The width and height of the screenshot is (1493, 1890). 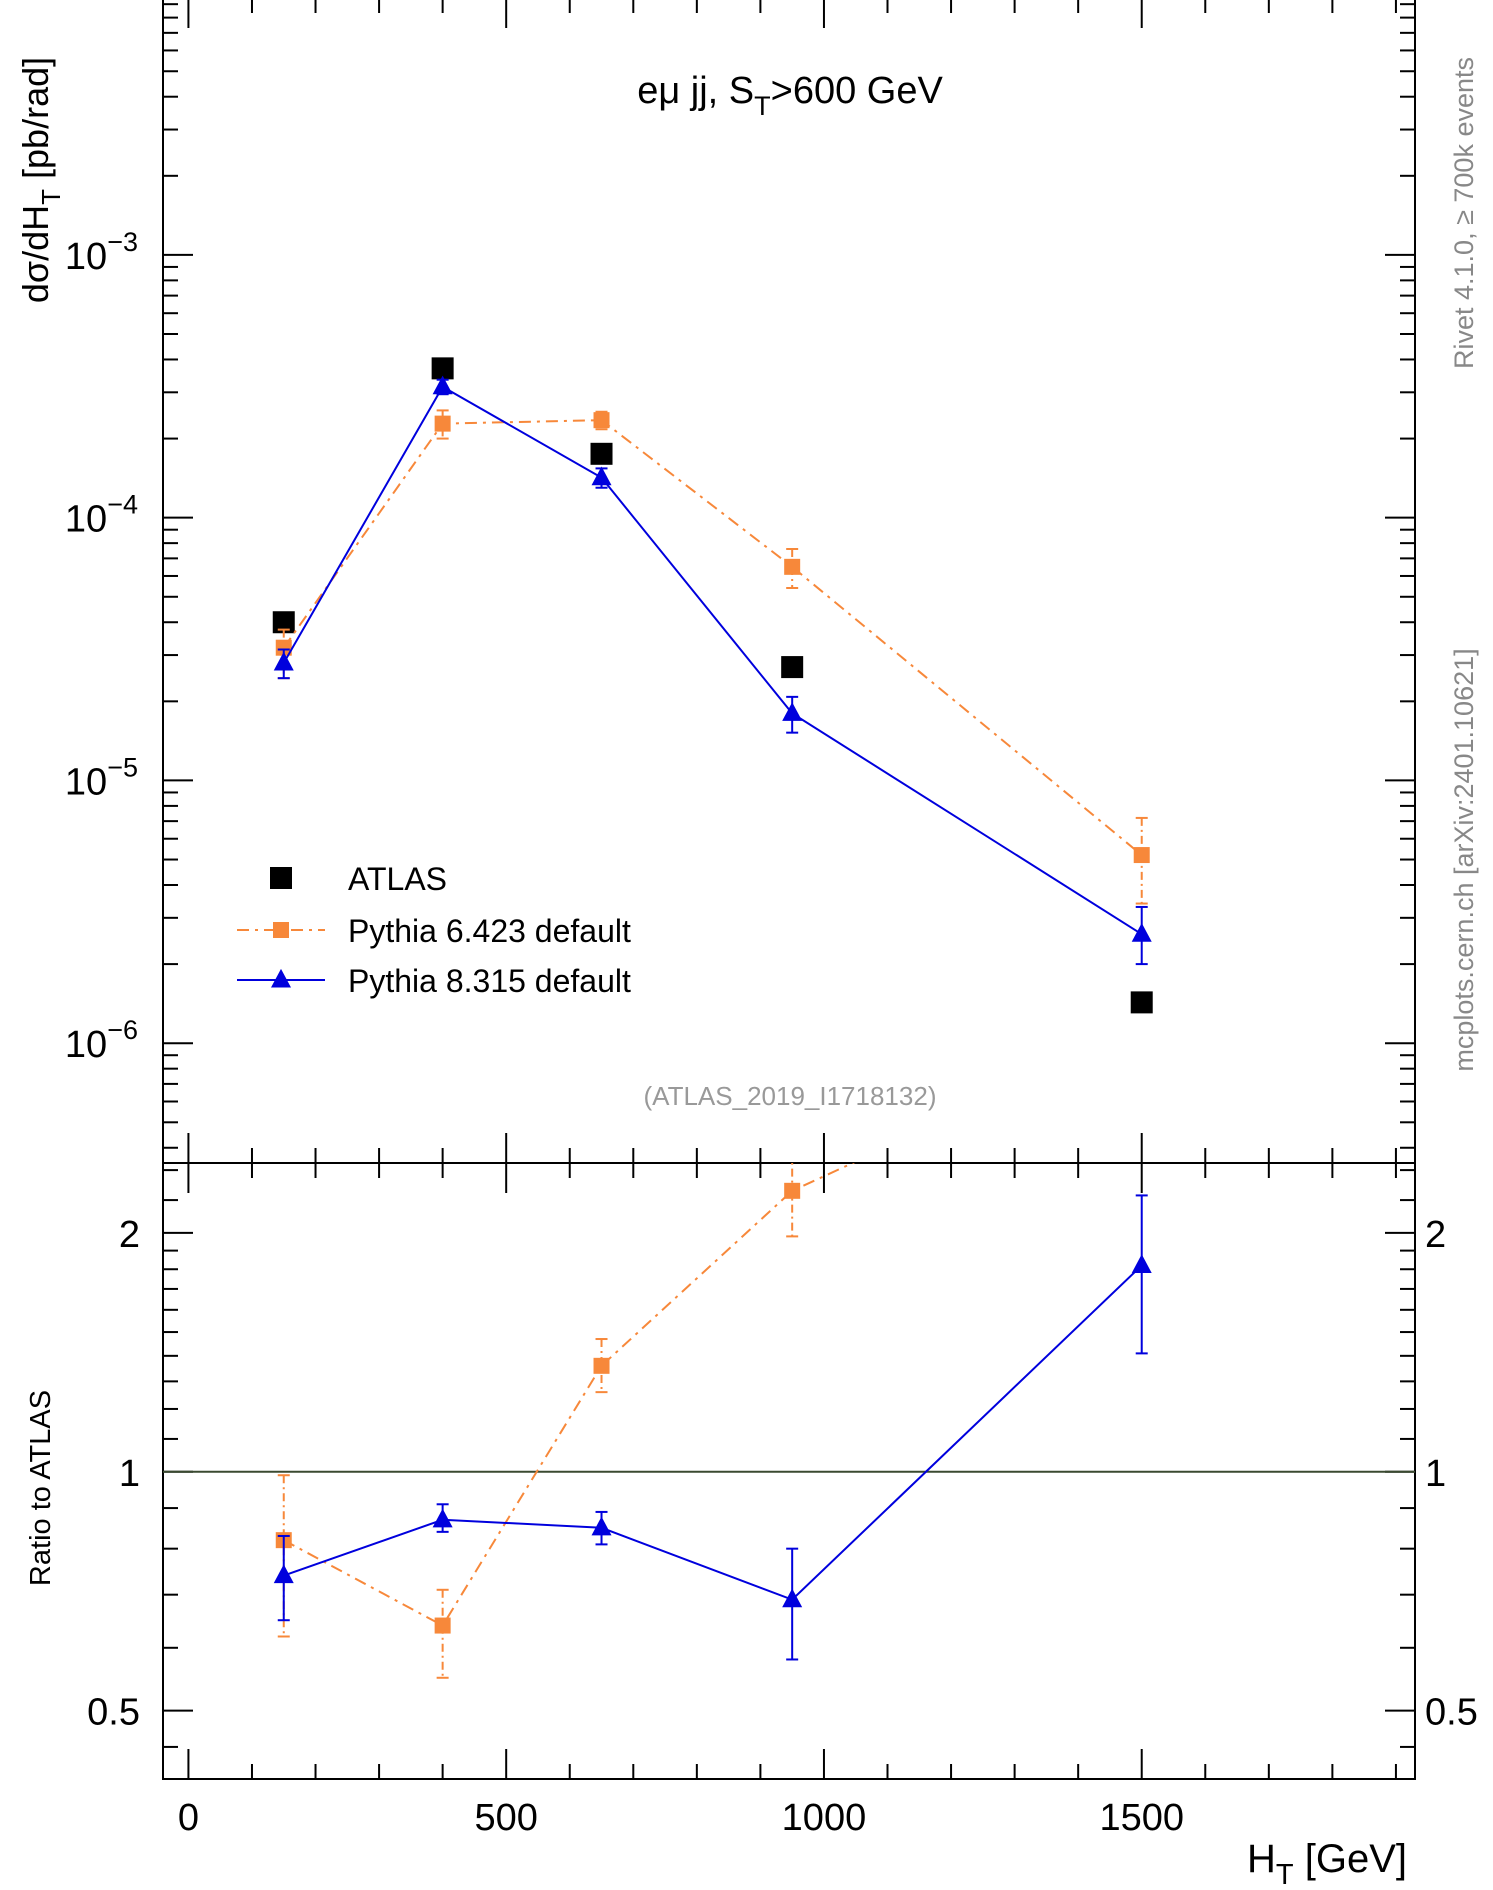 What do you see at coordinates (1435, 1474) in the screenshot?
I see `y-tick-label-ratio-right: 1` at bounding box center [1435, 1474].